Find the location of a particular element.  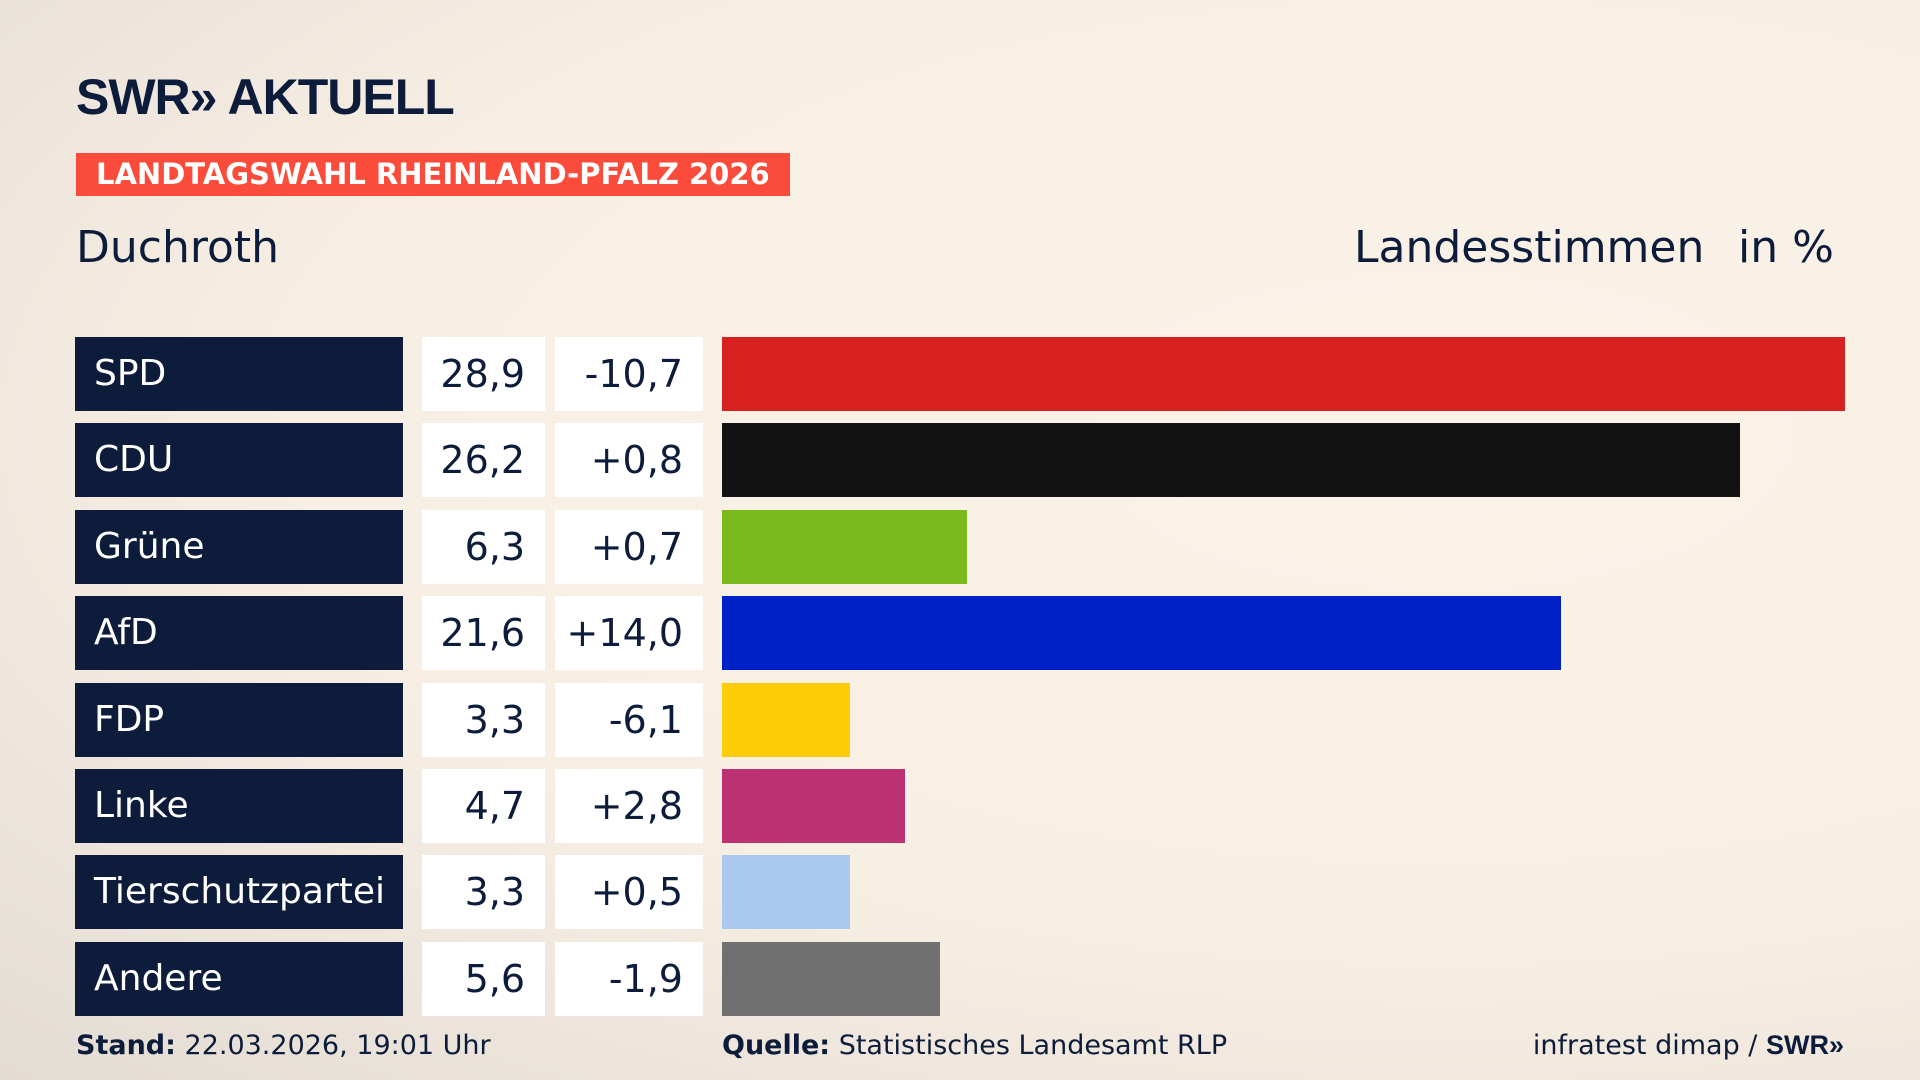

source-value: Statistisches Landesamt RLP is located at coordinates (1033, 1045).